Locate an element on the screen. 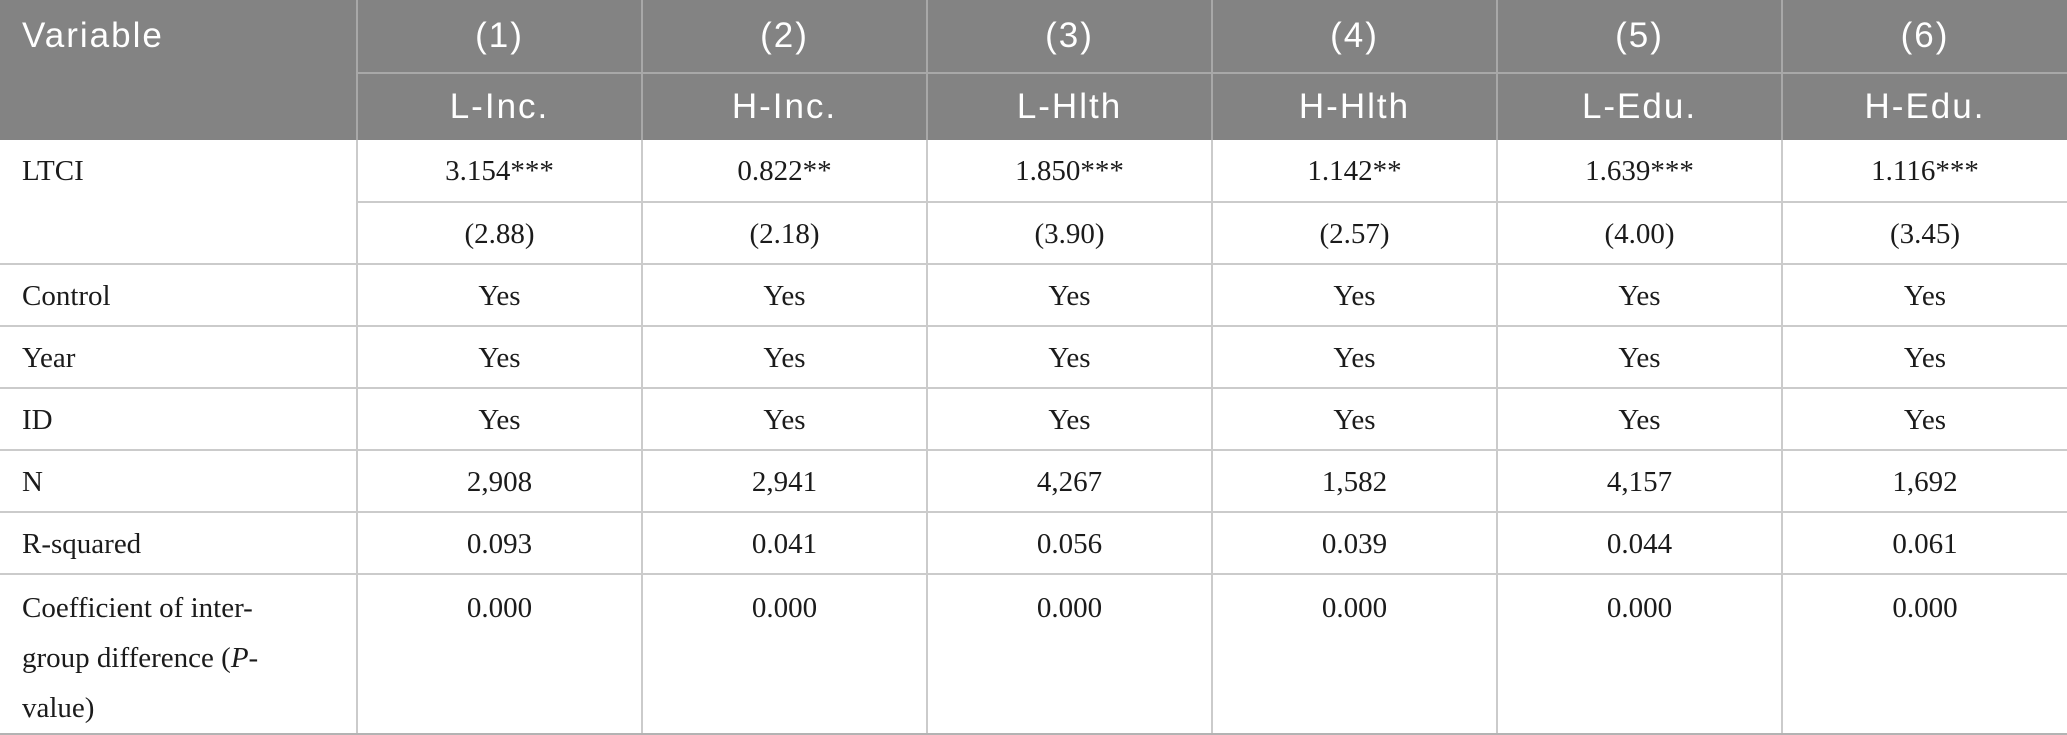 Image resolution: width=2067 pixels, height=735 pixels. row-label-id: ID is located at coordinates (178, 418).